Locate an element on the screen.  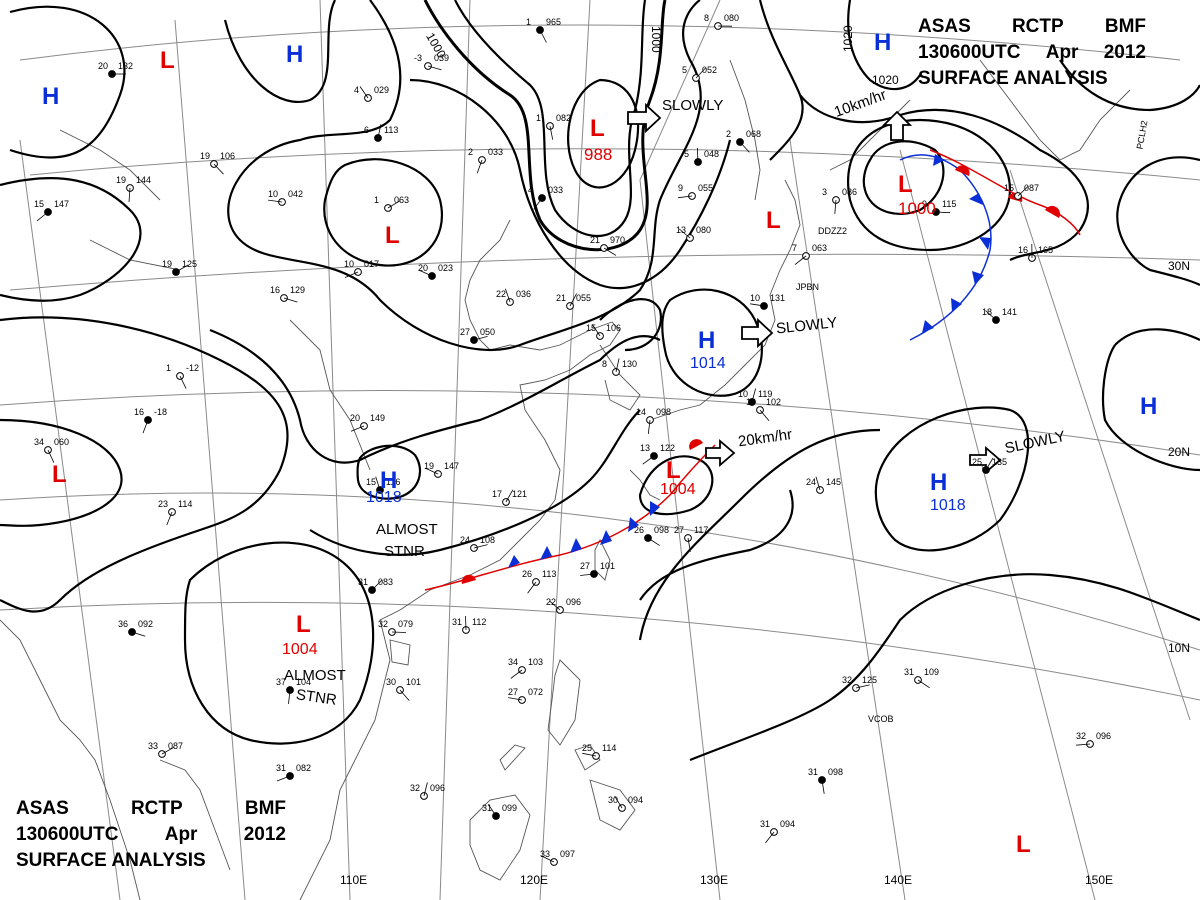
station-temperature: 9 is located at coordinates (924, 204).